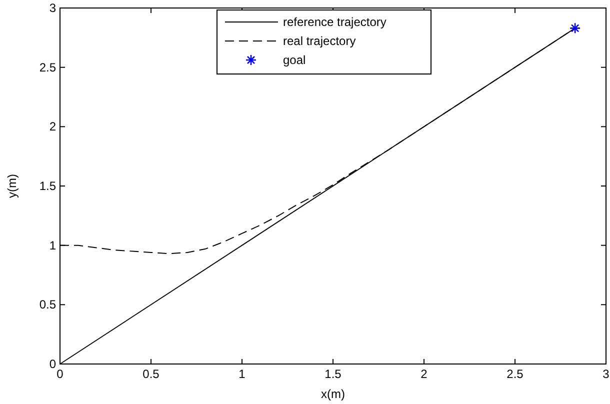  I want to click on x-tick-label: 1, so click(242, 374).